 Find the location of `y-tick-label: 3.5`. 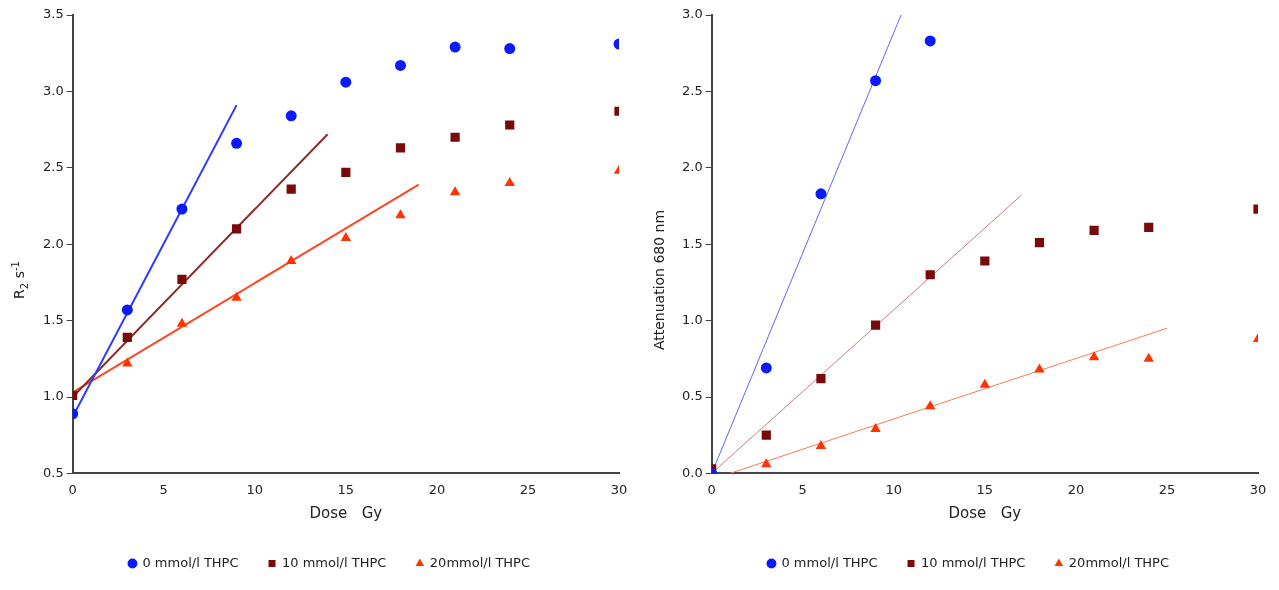

y-tick-label: 3.5 is located at coordinates (53, 14).